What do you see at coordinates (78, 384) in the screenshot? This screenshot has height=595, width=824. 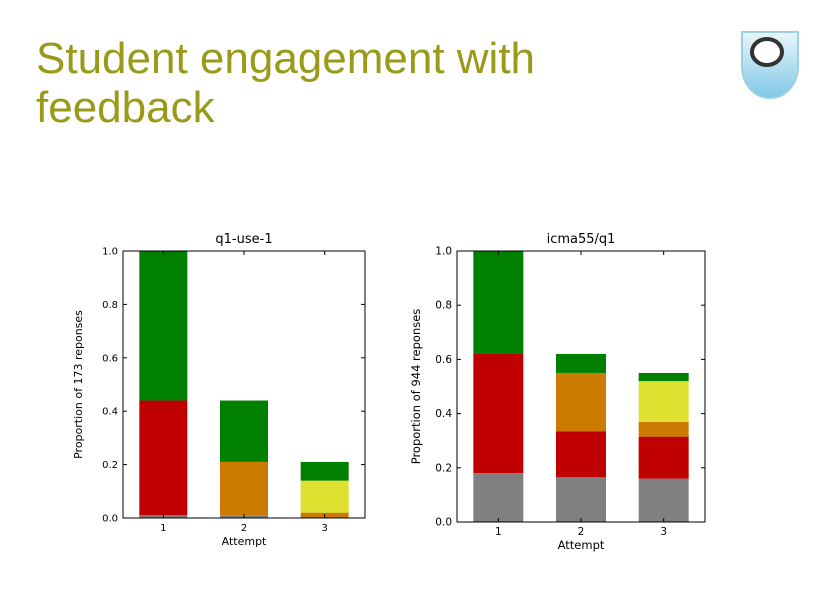 I see `y-axis-label: Proportion of 173 reponses` at bounding box center [78, 384].